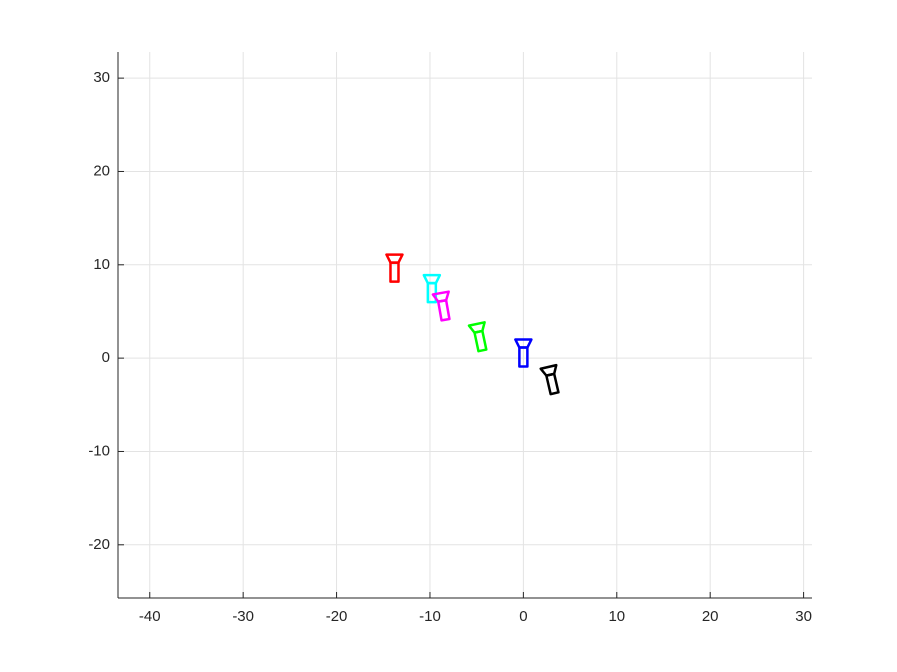  I want to click on y-tick-label: 30, so click(101, 77).